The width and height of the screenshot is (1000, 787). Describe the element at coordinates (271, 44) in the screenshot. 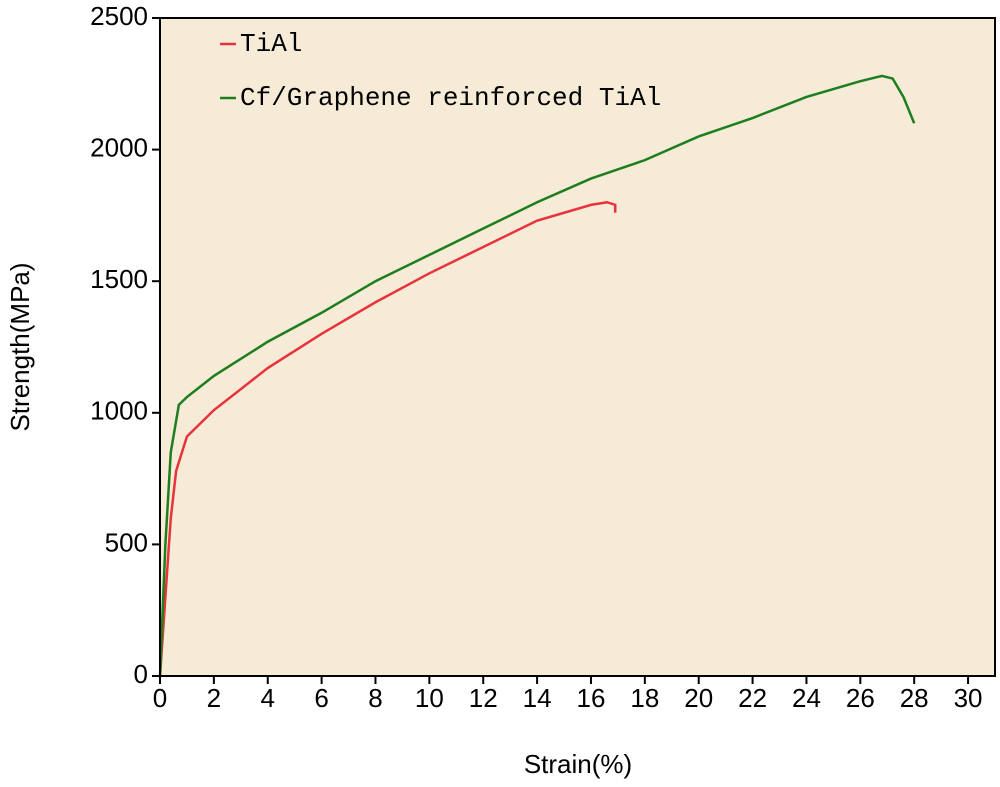

I see `legend-label: TiAl` at that location.